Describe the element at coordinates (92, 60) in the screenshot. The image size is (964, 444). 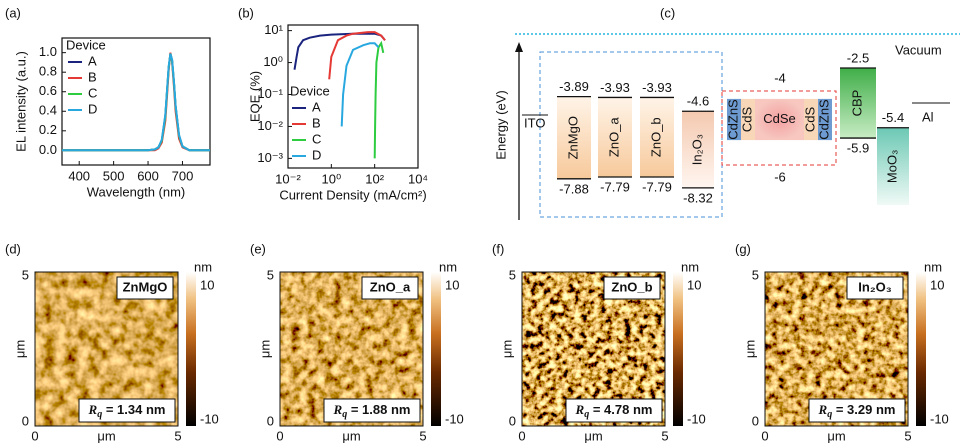
I see `legend-label: A` at that location.